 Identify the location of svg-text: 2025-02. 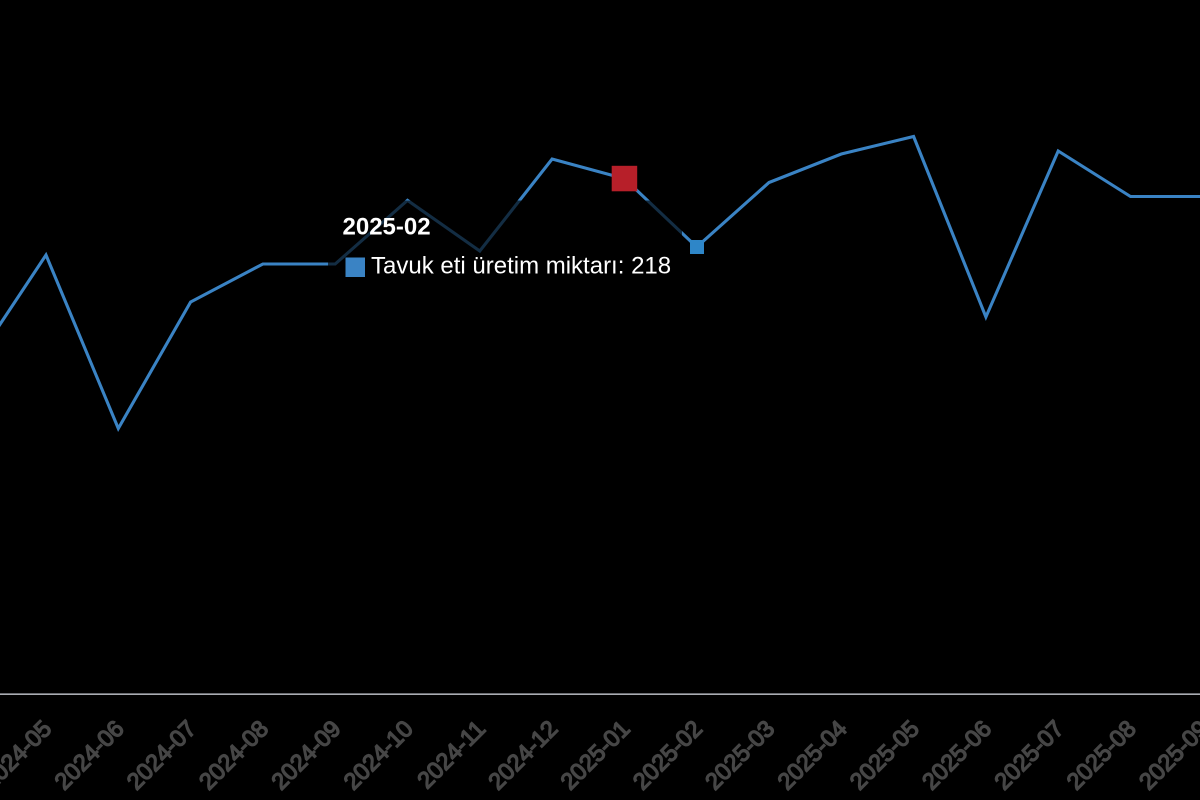
(387, 226).